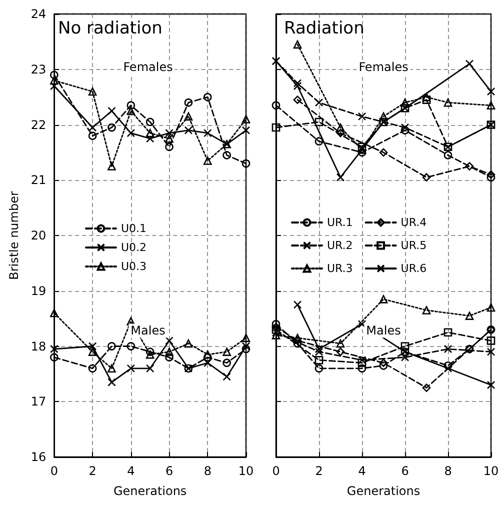 The image size is (503, 513). Describe the element at coordinates (38, 457) in the screenshot. I see `y-tick-label: 16` at that location.